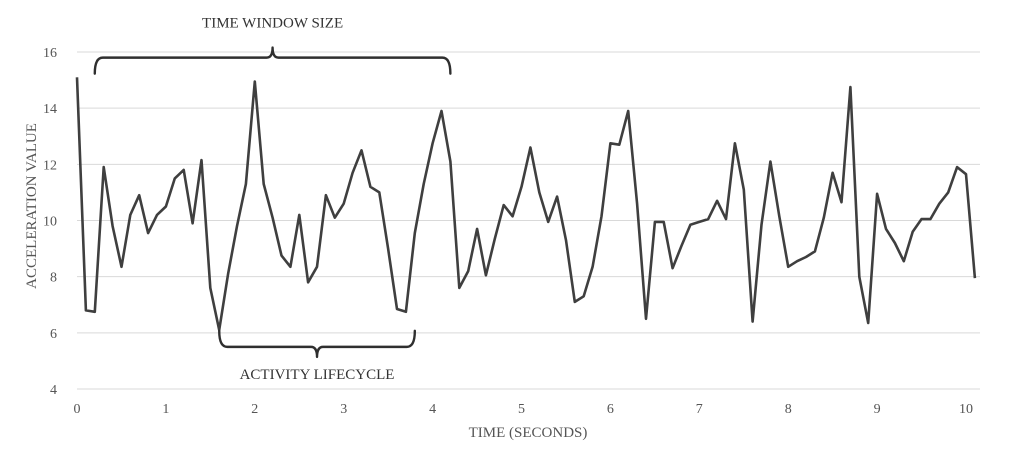  Describe the element at coordinates (966, 409) in the screenshot. I see `x-tick-label: 10` at that location.